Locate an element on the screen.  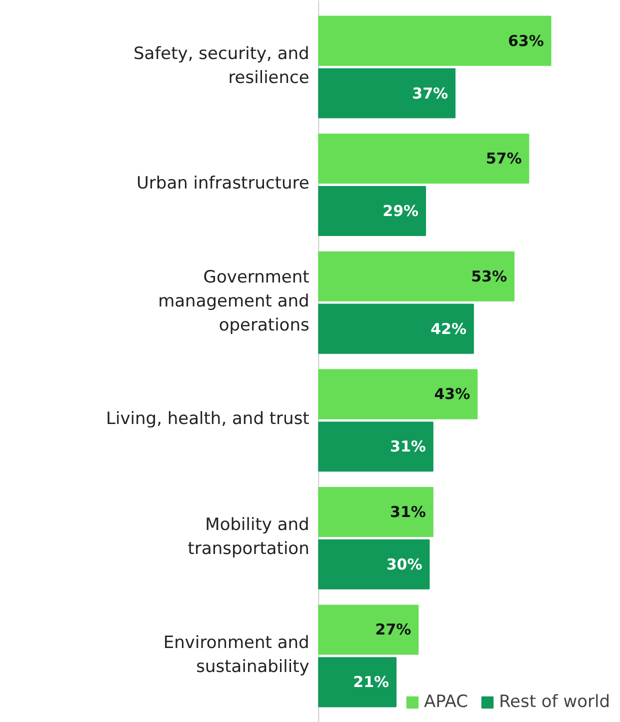
data-label: 43% is located at coordinates (452, 394).